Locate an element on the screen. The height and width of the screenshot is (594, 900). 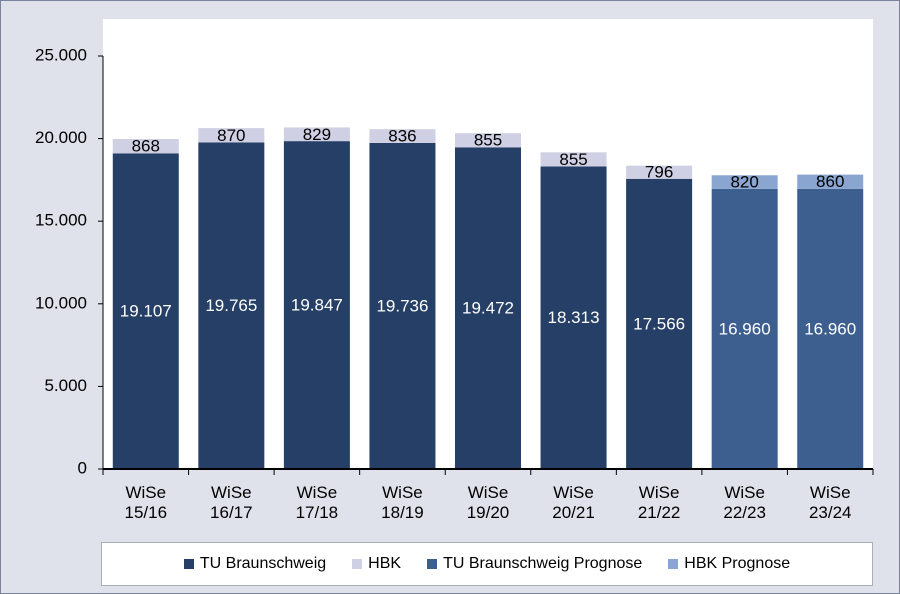
legend-item: TU Braunschweig Prognose is located at coordinates (534, 564).